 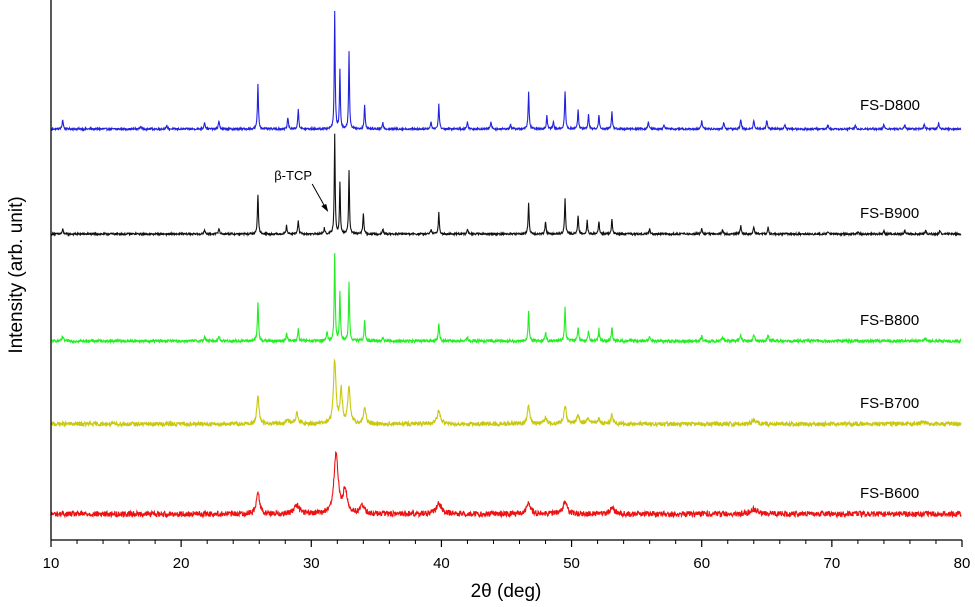 I want to click on series-label-fs-b600: FS-B600, so click(x=889, y=493).